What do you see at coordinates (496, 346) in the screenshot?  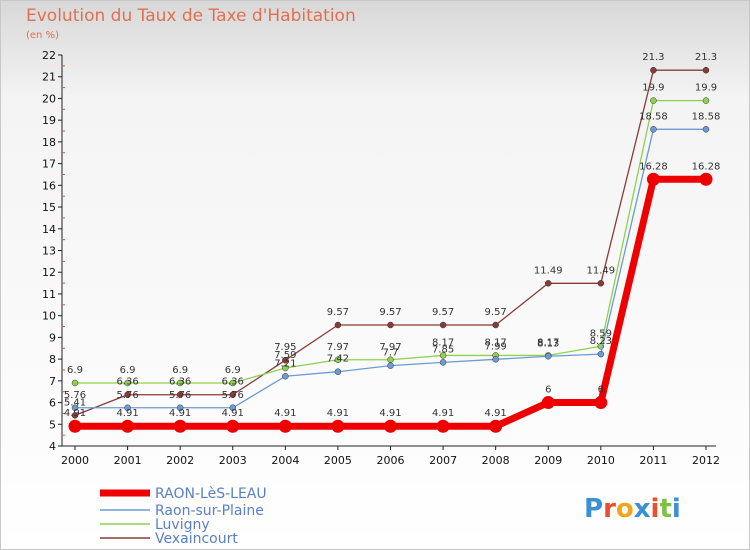 I see `data-label: 7.99` at bounding box center [496, 346].